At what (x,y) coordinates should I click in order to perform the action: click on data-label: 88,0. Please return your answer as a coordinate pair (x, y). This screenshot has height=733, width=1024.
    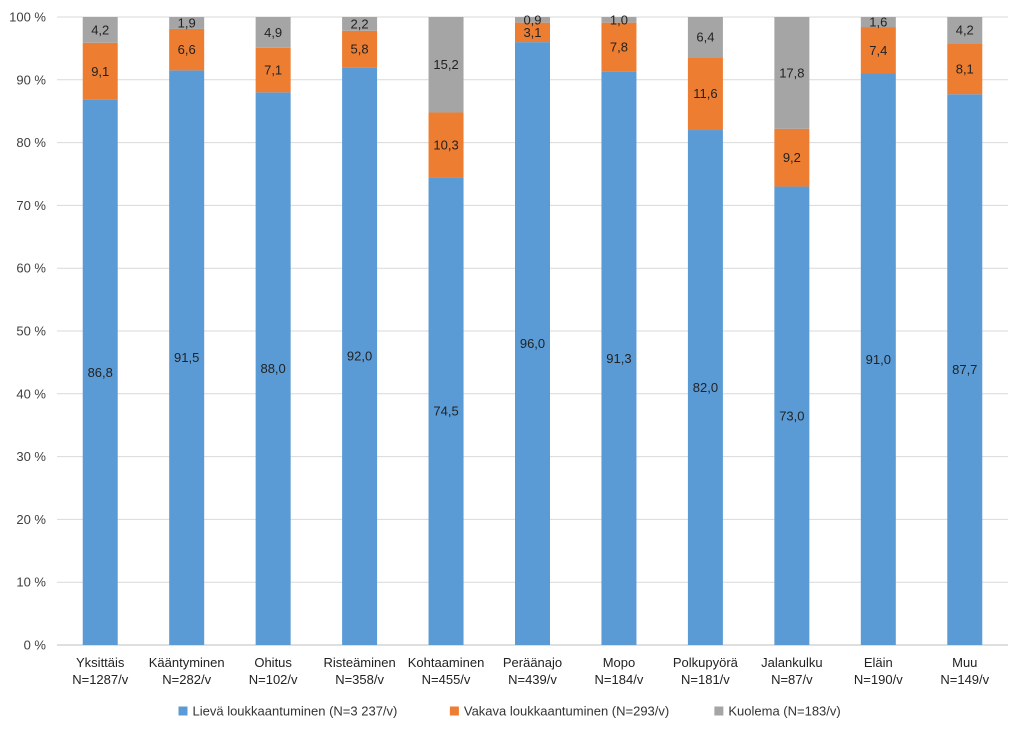
    Looking at the image, I should click on (272, 368).